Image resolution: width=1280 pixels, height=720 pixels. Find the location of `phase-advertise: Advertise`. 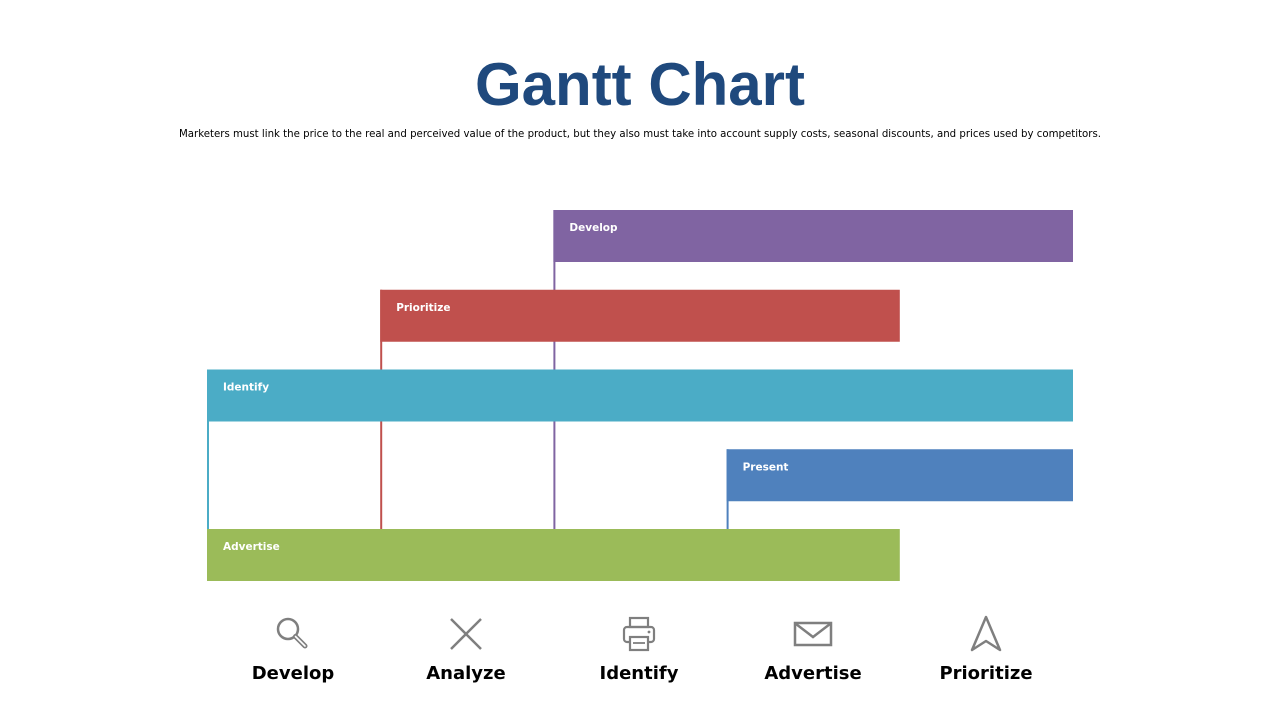

phase-advertise: Advertise is located at coordinates (813, 648).